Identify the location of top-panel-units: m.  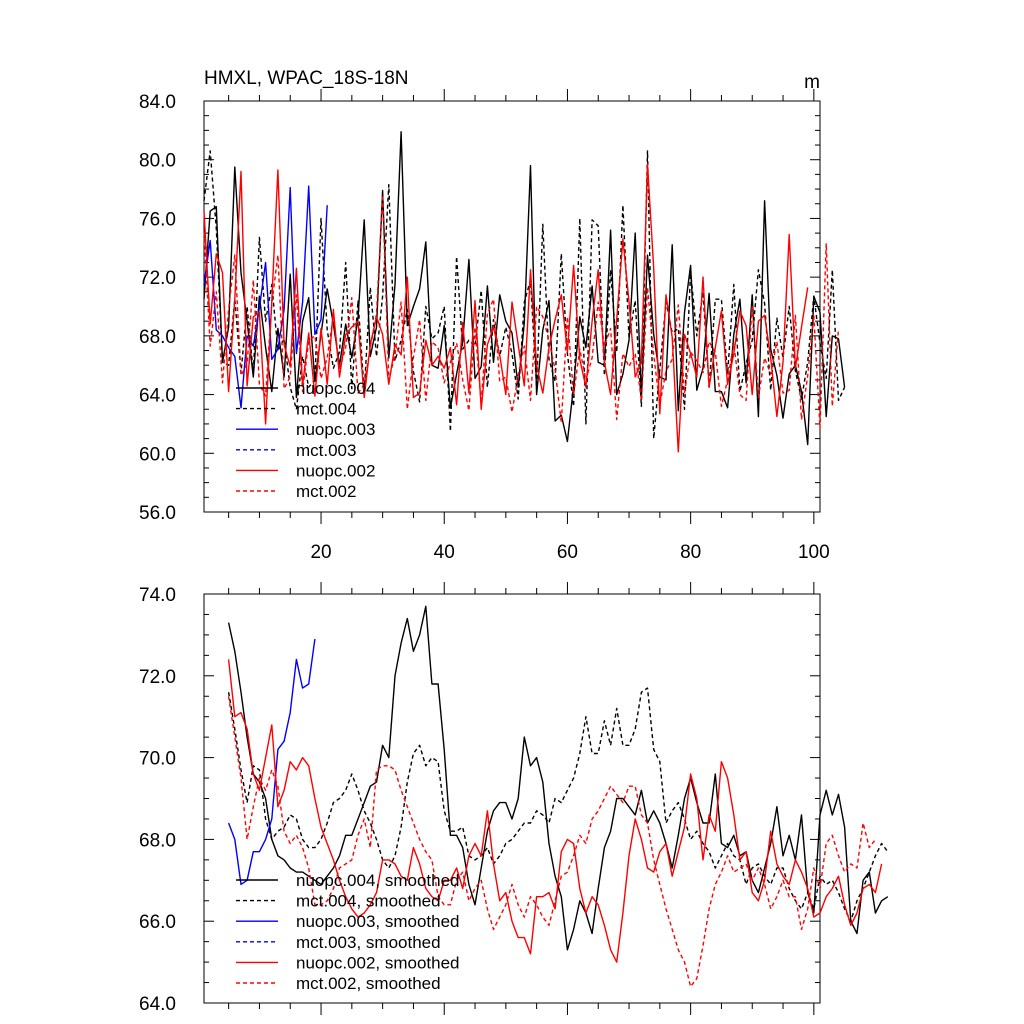
(812, 82).